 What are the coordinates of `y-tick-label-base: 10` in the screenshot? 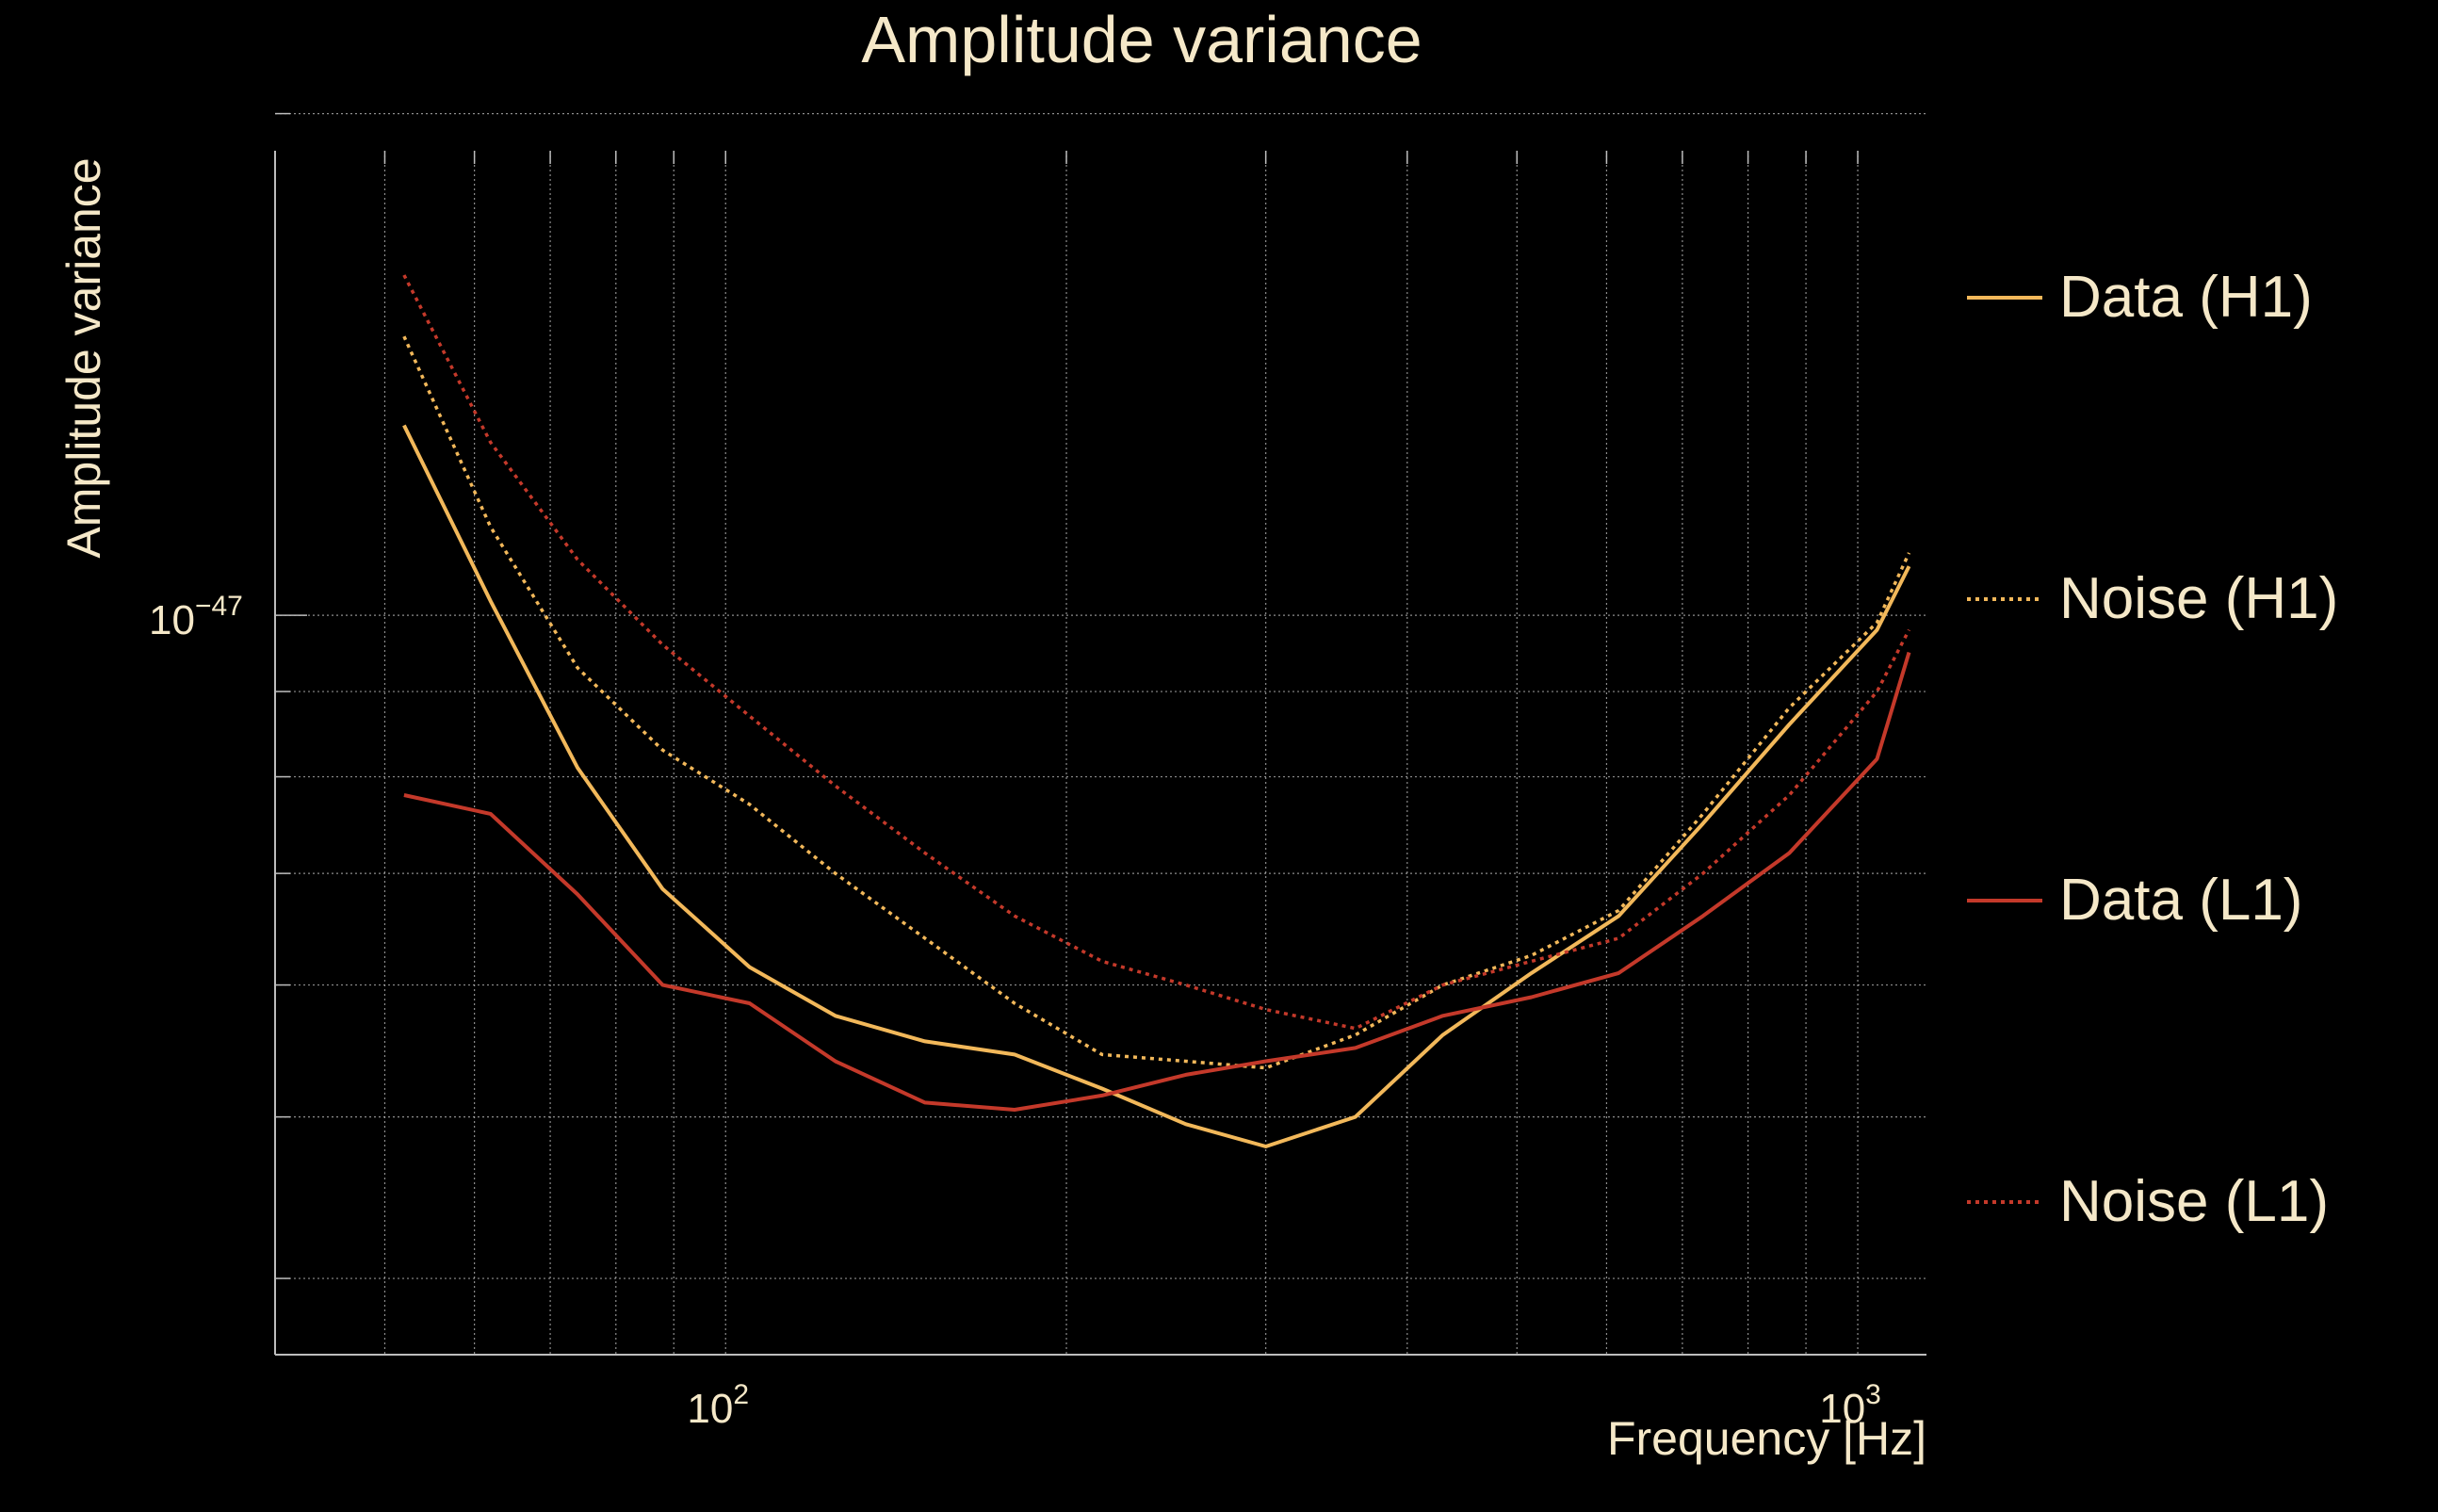 It's located at (172, 620).